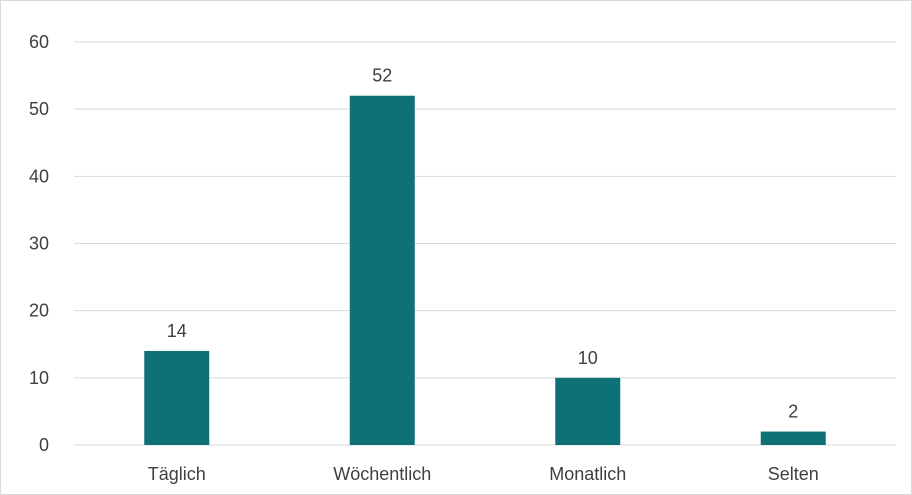 The height and width of the screenshot is (495, 912). I want to click on data-label: 10, so click(588, 358).